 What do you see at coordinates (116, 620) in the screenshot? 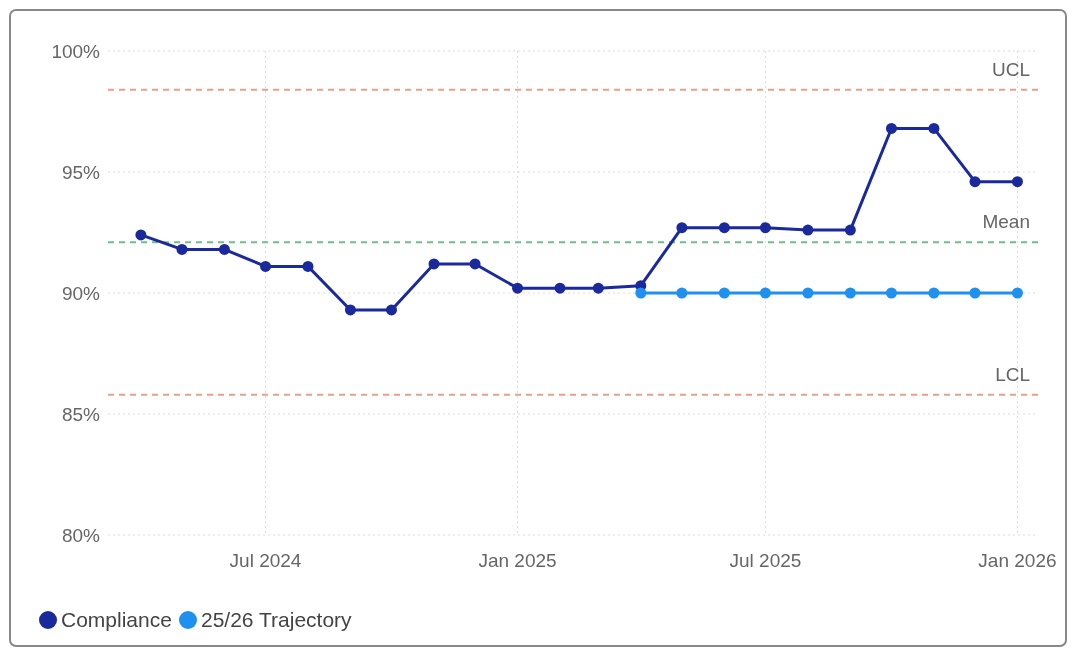
I see `legend-label: Compliance` at bounding box center [116, 620].